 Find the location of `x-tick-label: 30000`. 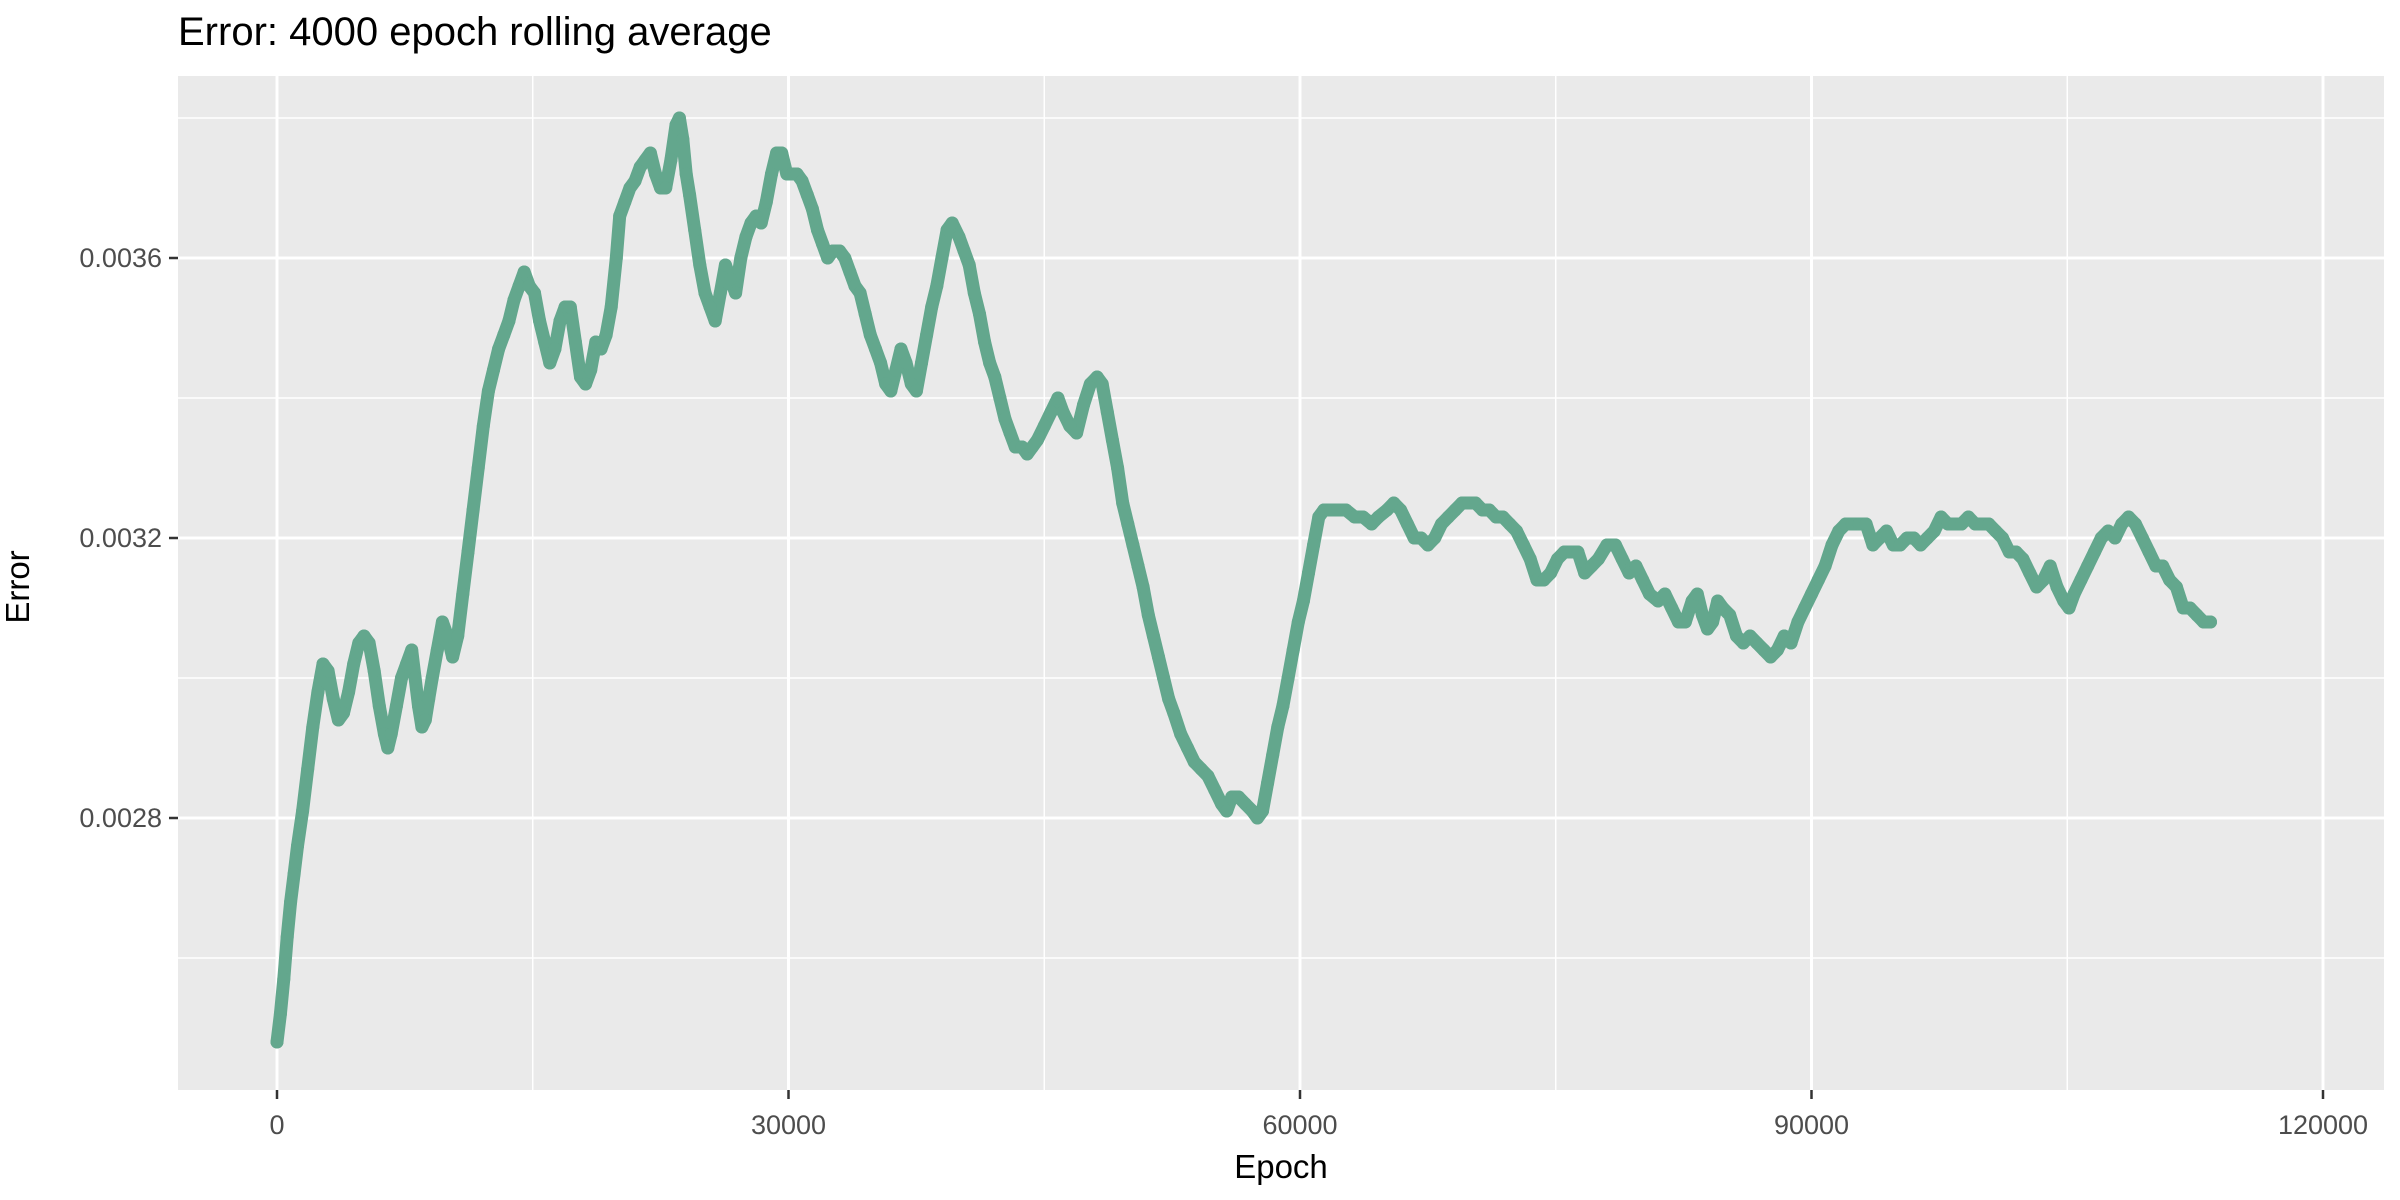

x-tick-label: 30000 is located at coordinates (788, 1125).